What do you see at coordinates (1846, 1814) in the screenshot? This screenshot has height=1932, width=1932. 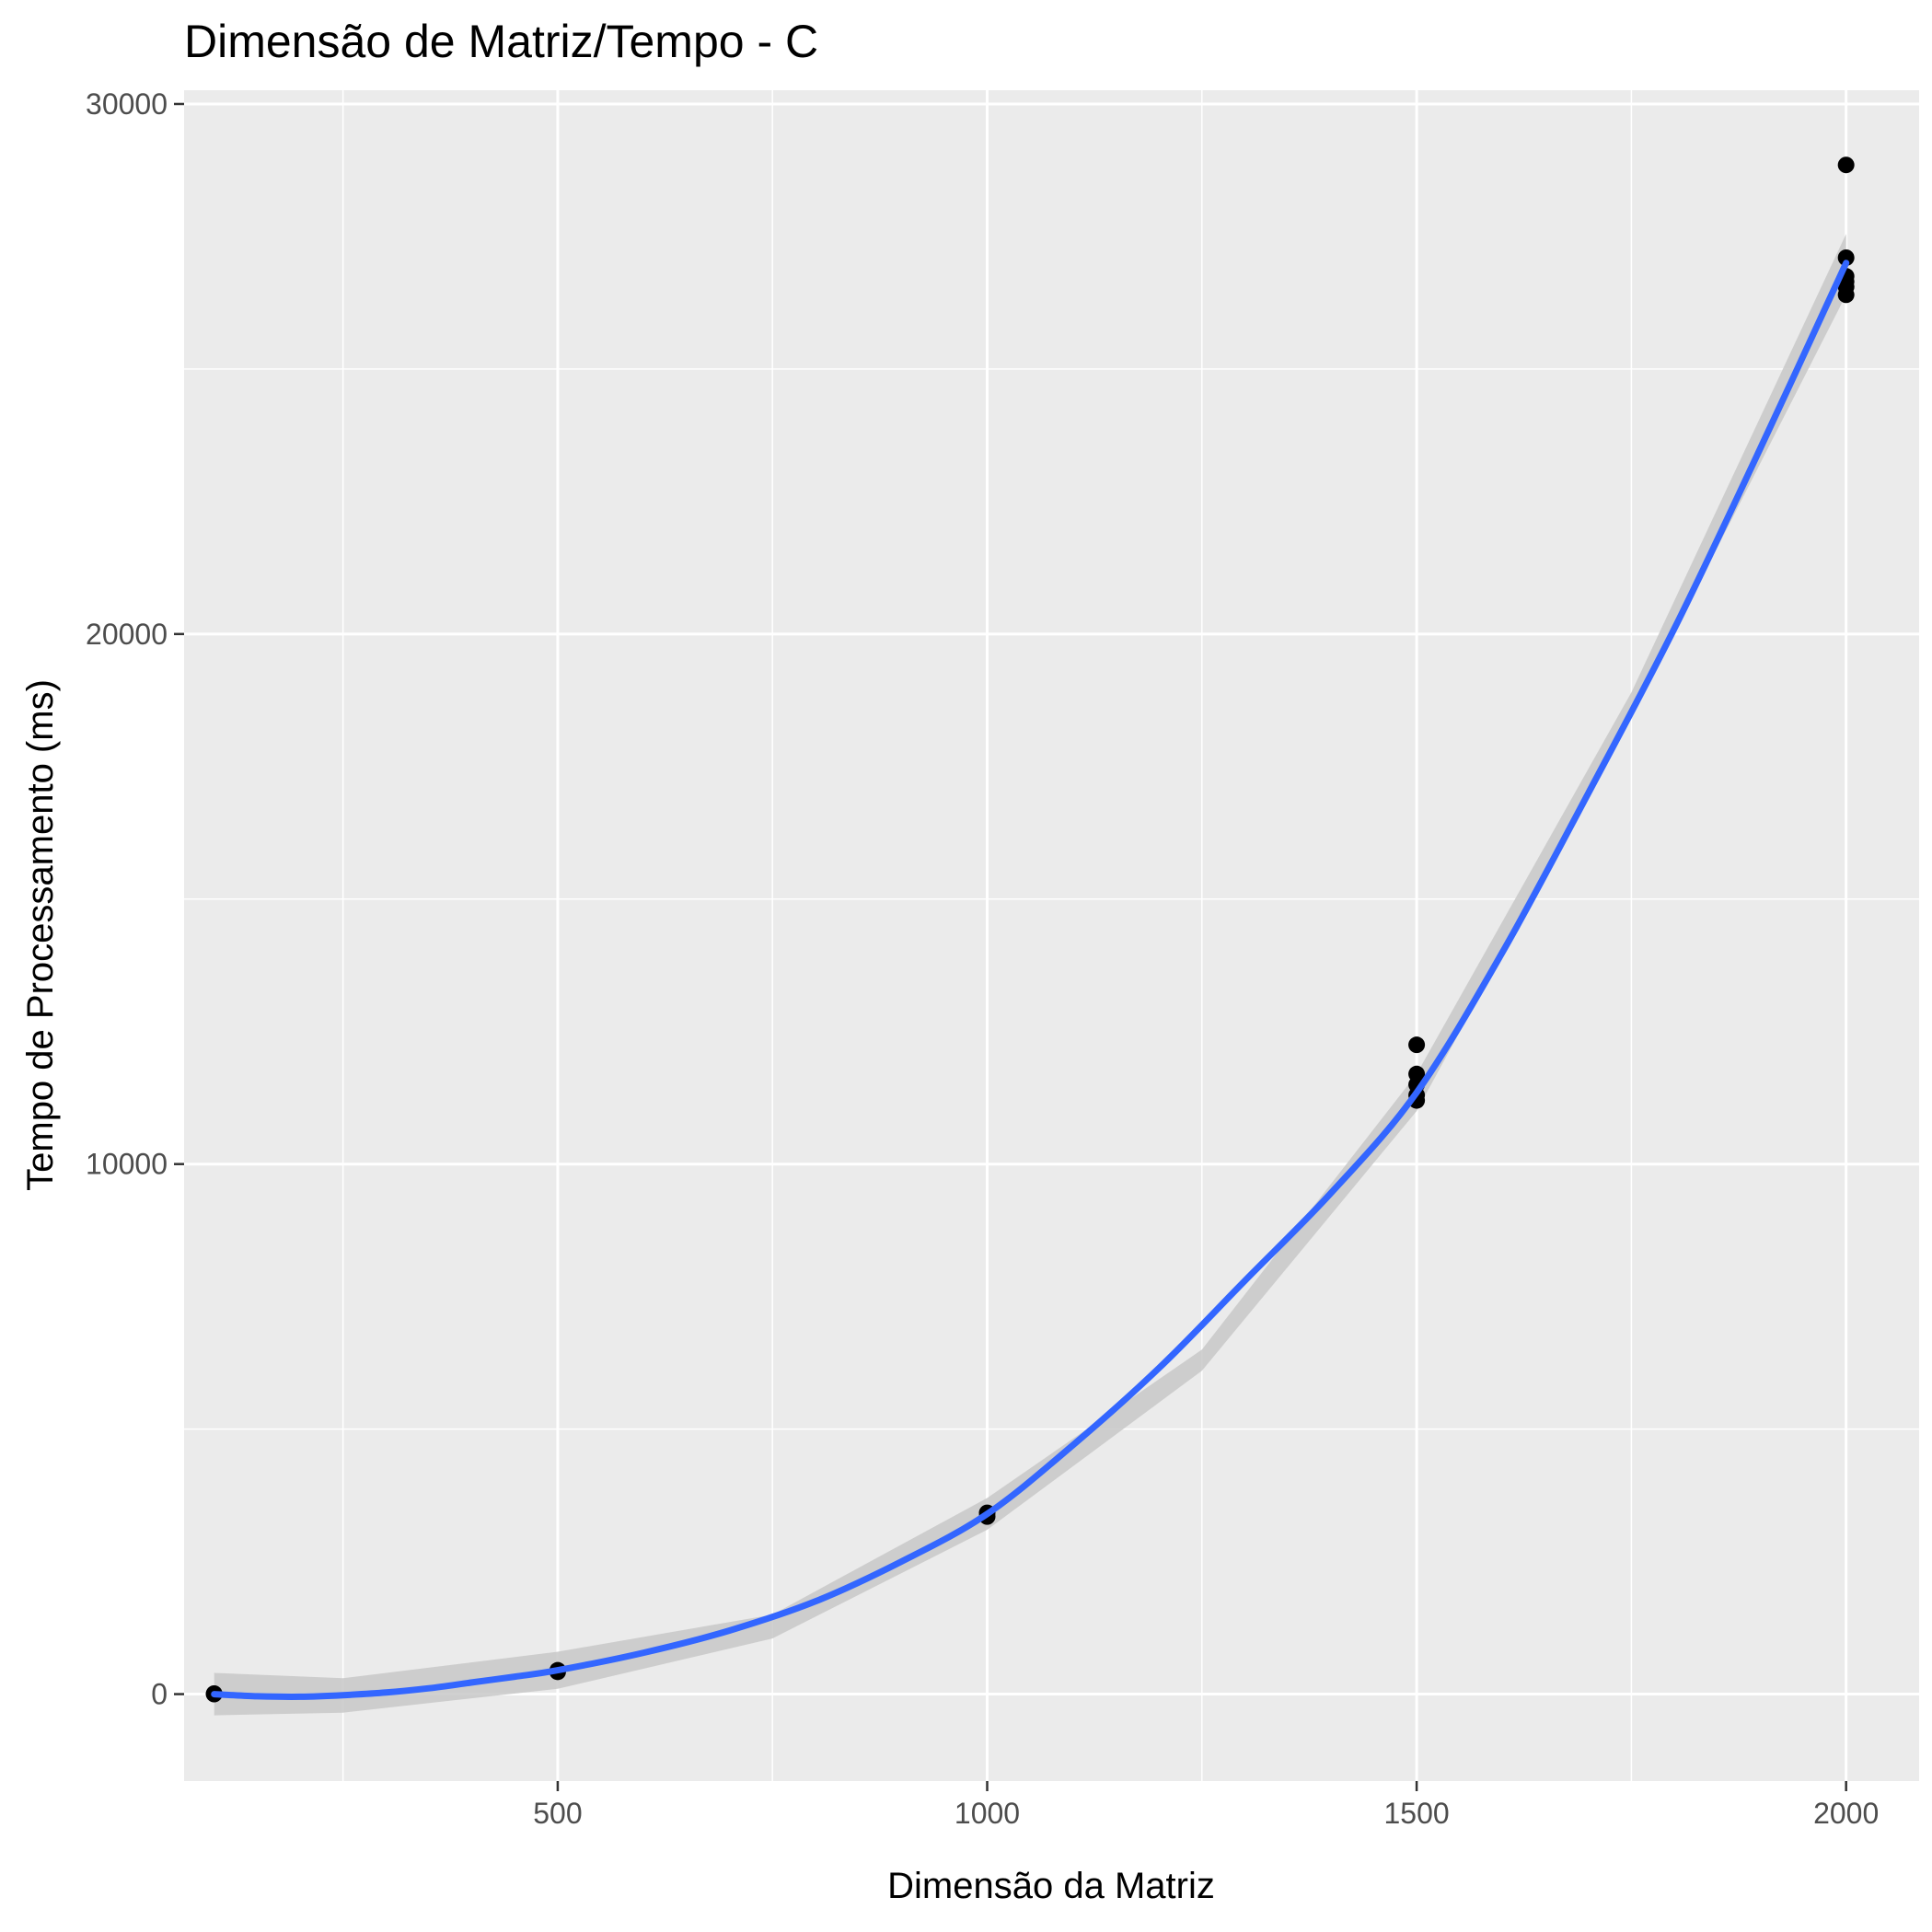 I see `x-tick-label: 2000` at bounding box center [1846, 1814].